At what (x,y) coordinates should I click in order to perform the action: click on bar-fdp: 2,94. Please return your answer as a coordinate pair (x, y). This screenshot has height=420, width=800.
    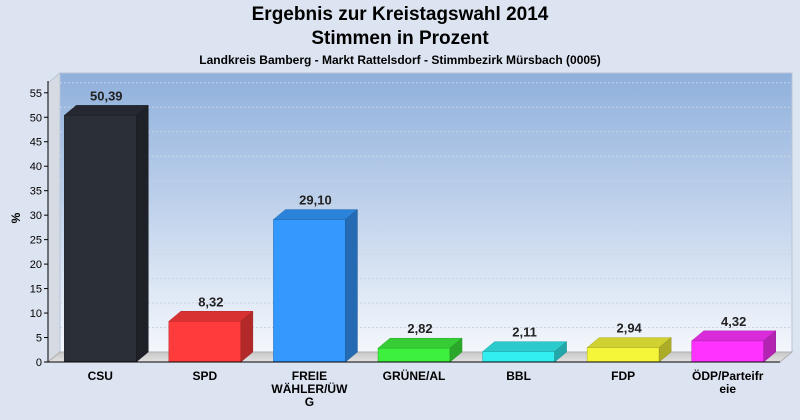
    Looking at the image, I should click on (629, 342).